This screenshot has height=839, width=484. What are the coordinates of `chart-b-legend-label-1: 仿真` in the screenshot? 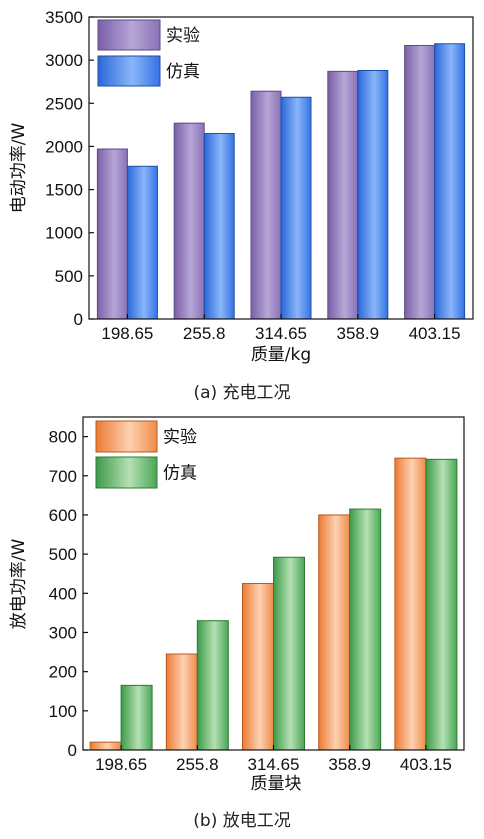 It's located at (180, 474).